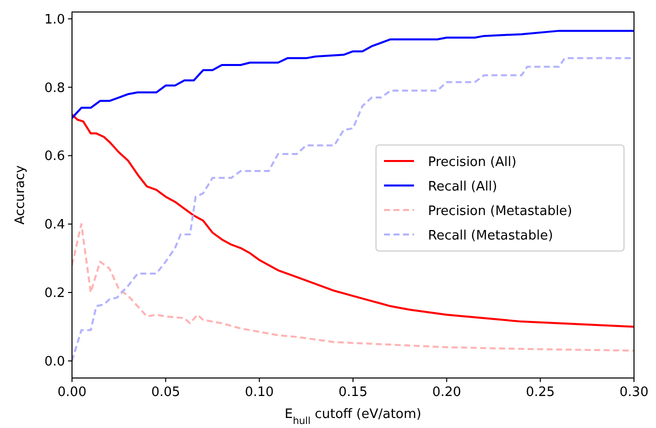  Describe the element at coordinates (353, 416) in the screenshot. I see `x-axis-title: E$_{hull}$ cutoff (eV/atom)` at that location.